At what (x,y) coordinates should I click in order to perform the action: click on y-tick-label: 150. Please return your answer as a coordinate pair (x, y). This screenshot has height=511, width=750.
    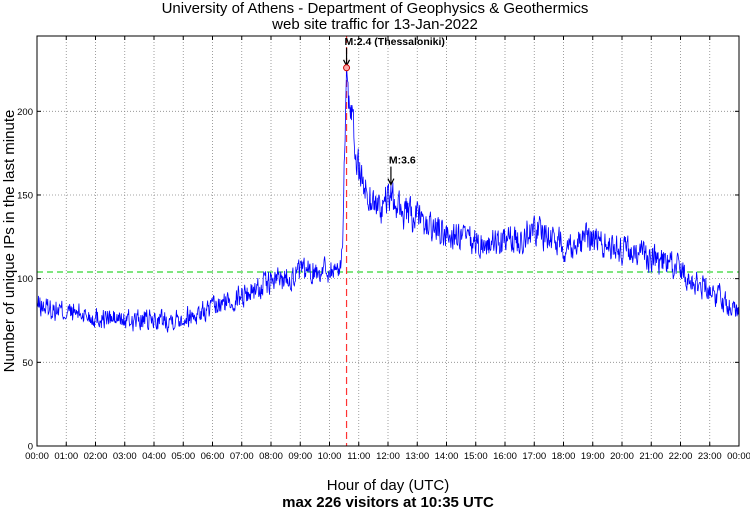
    Looking at the image, I should click on (25, 195).